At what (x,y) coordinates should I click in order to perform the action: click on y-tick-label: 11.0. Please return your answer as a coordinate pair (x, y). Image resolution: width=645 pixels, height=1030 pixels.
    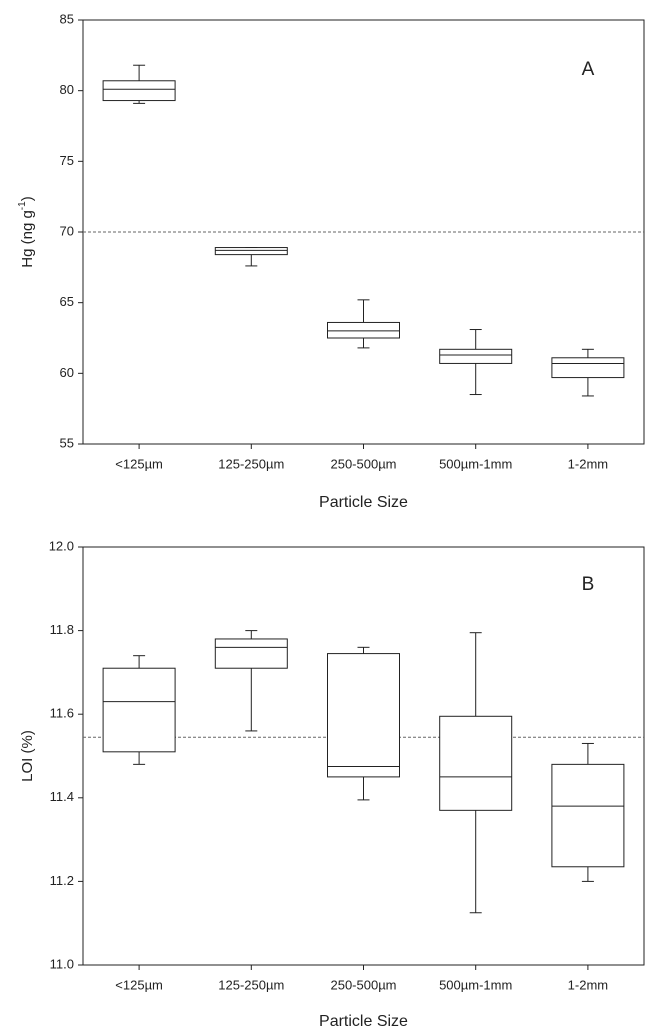
    Looking at the image, I should click on (62, 963).